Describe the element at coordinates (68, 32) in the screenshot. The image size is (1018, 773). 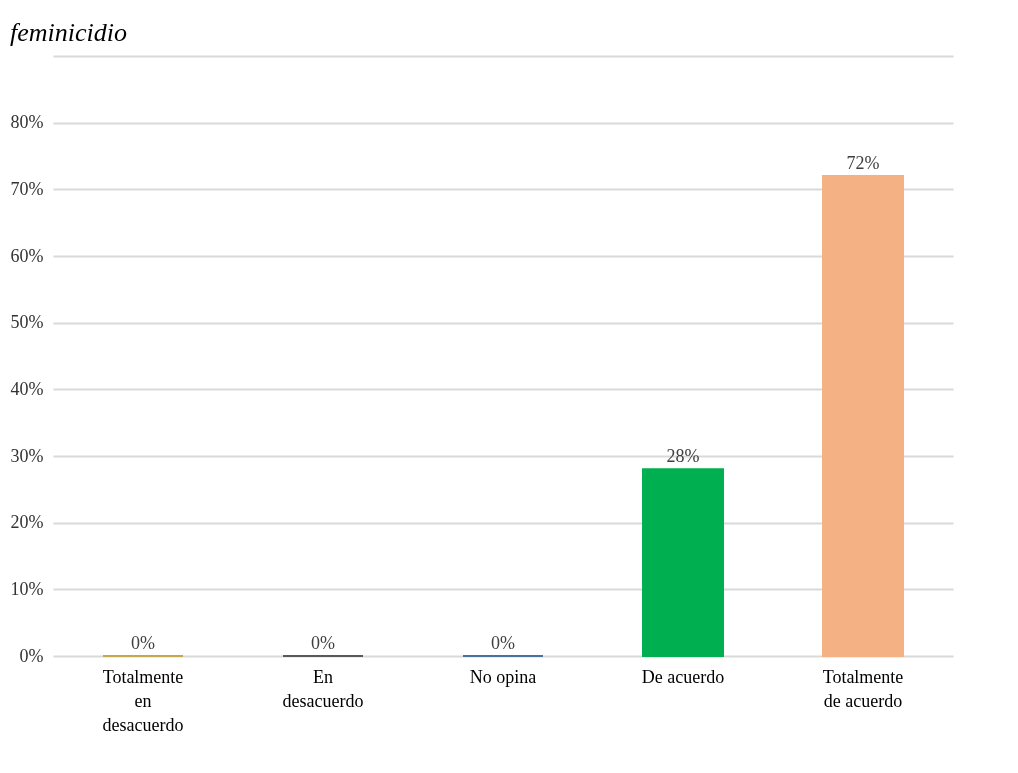
I see `chart-title: feminicidio` at that location.